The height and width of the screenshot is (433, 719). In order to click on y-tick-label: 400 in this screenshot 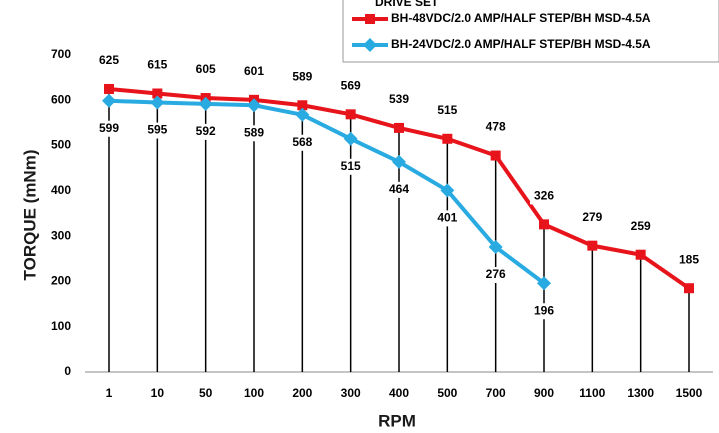, I will do `click(61, 190)`.